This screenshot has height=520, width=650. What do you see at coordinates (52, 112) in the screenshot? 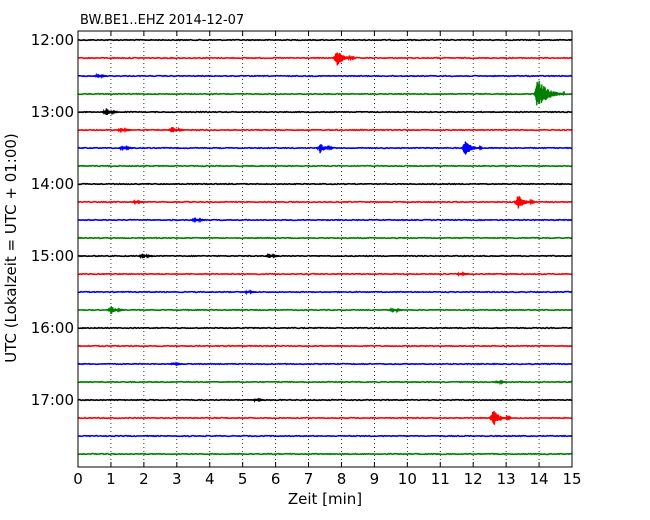
I see `y-tick-label: 13:00` at bounding box center [52, 112].